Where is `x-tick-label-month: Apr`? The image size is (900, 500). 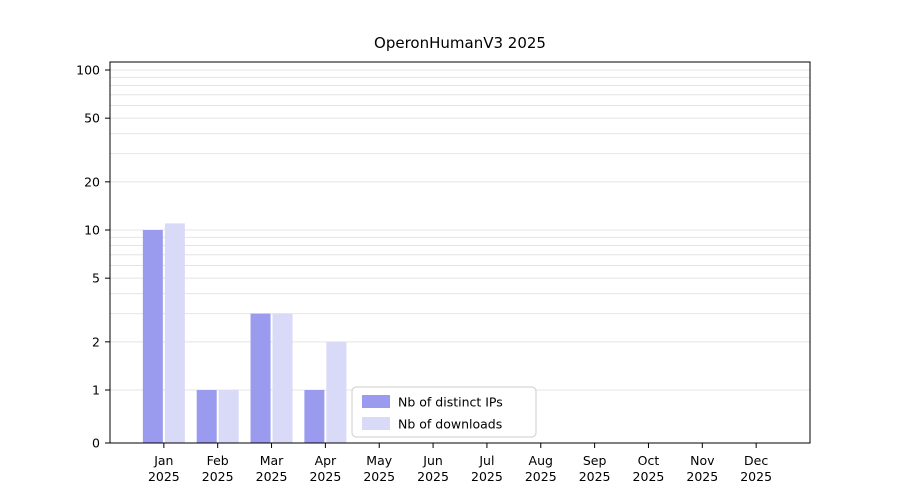 x-tick-label-month: Apr is located at coordinates (326, 460).